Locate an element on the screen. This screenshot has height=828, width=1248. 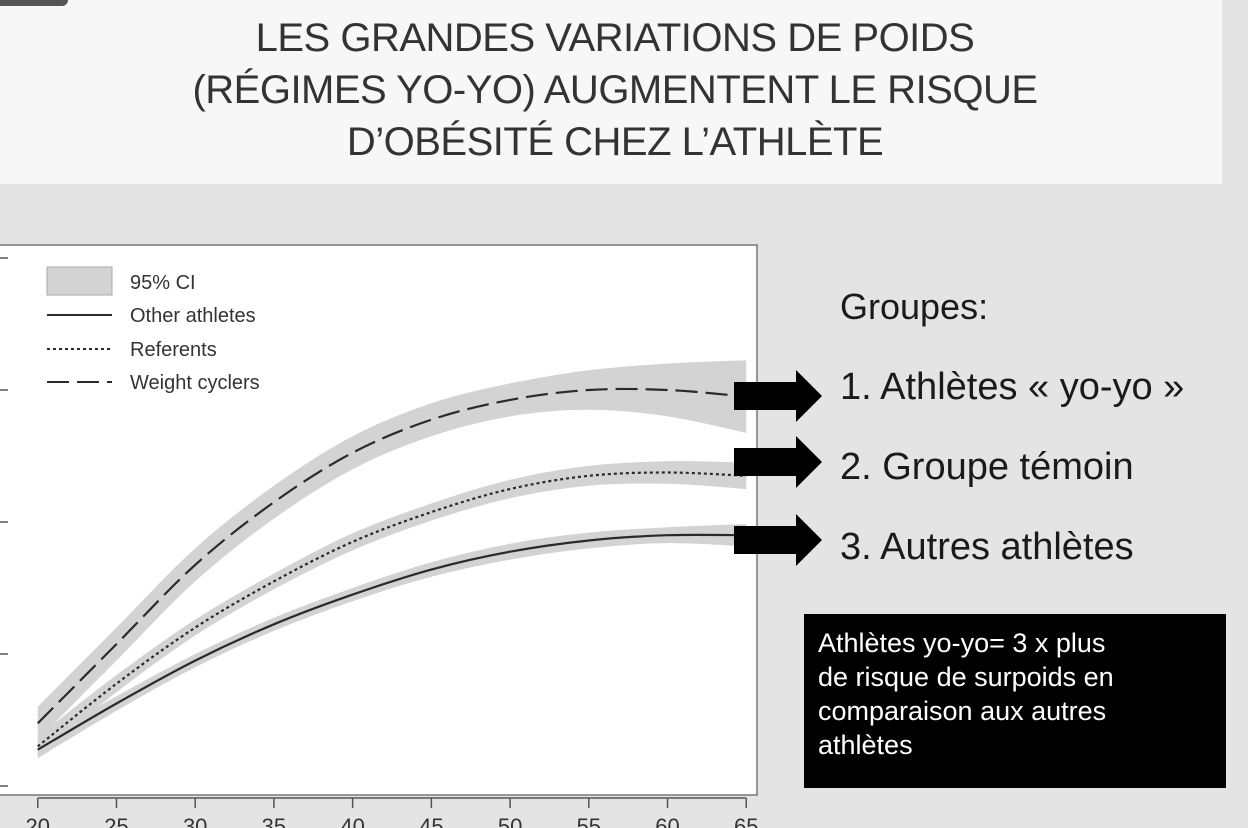
x-tick-label: 60 is located at coordinates (667, 821).